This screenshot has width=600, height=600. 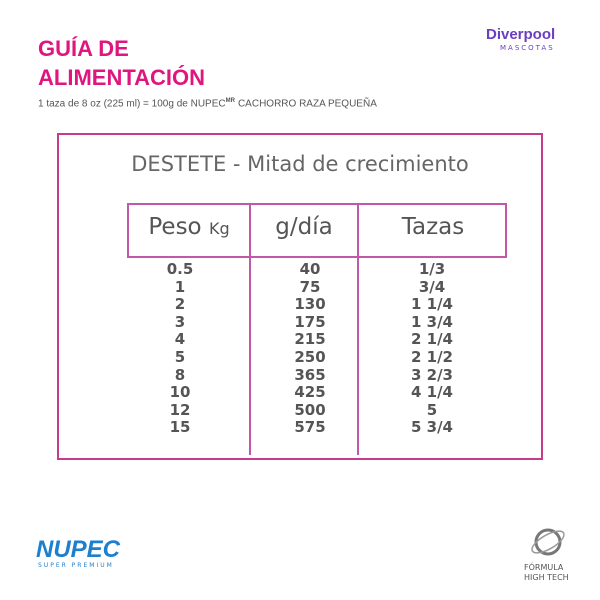 What do you see at coordinates (521, 34) in the screenshot?
I see `brand-logo: Diverpool` at bounding box center [521, 34].